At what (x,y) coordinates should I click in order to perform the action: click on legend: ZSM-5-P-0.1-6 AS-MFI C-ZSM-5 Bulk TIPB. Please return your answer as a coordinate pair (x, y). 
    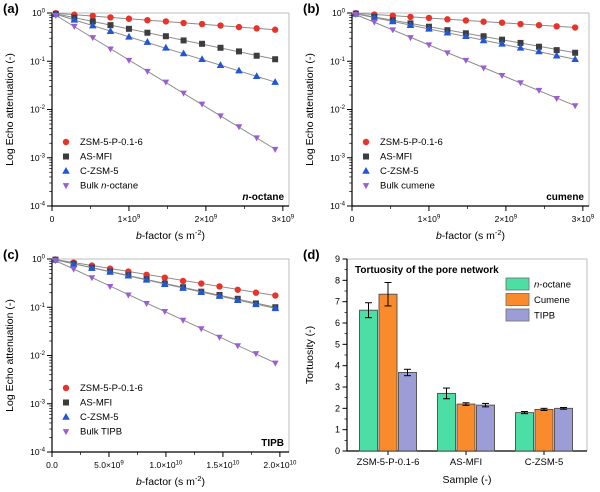
    Looking at the image, I should click on (102, 410).